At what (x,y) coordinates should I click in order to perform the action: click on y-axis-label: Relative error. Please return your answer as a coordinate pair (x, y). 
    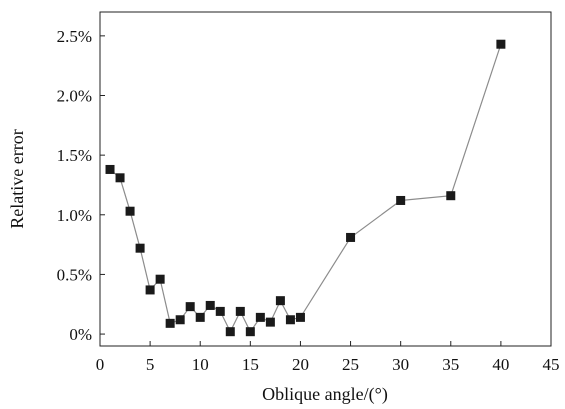
    Looking at the image, I should click on (17, 178).